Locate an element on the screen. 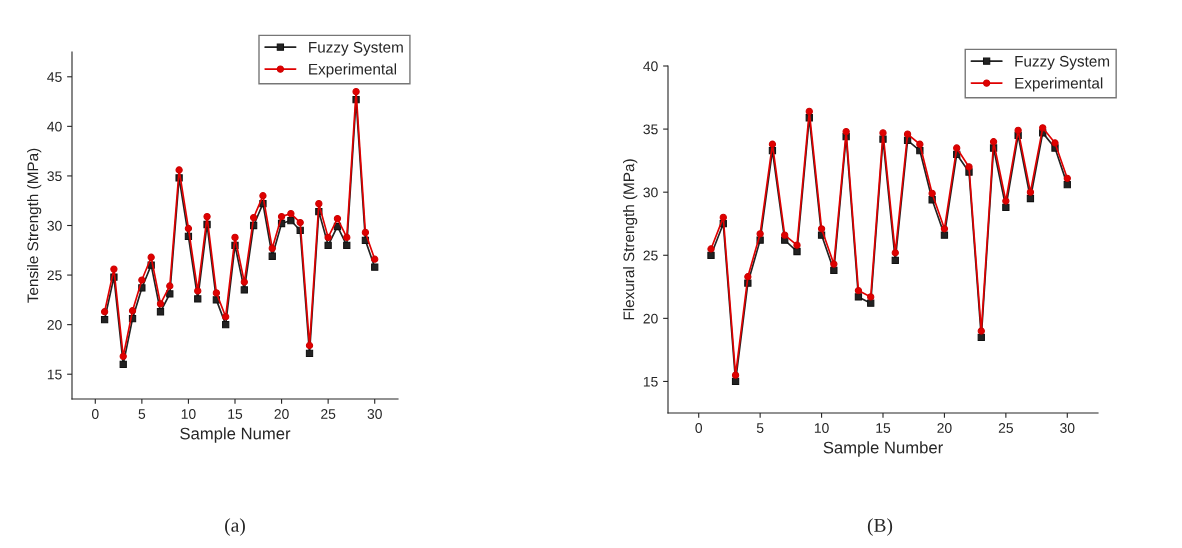 This screenshot has height=548, width=1182. x-axis-title: Sample Number is located at coordinates (883, 449).